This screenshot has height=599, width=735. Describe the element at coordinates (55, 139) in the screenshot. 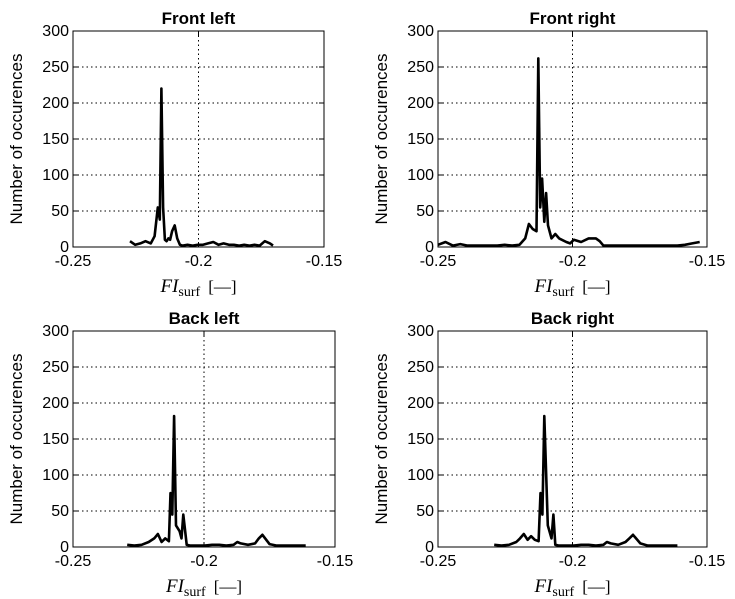

I see `front-left-ytick-label: 150` at that location.